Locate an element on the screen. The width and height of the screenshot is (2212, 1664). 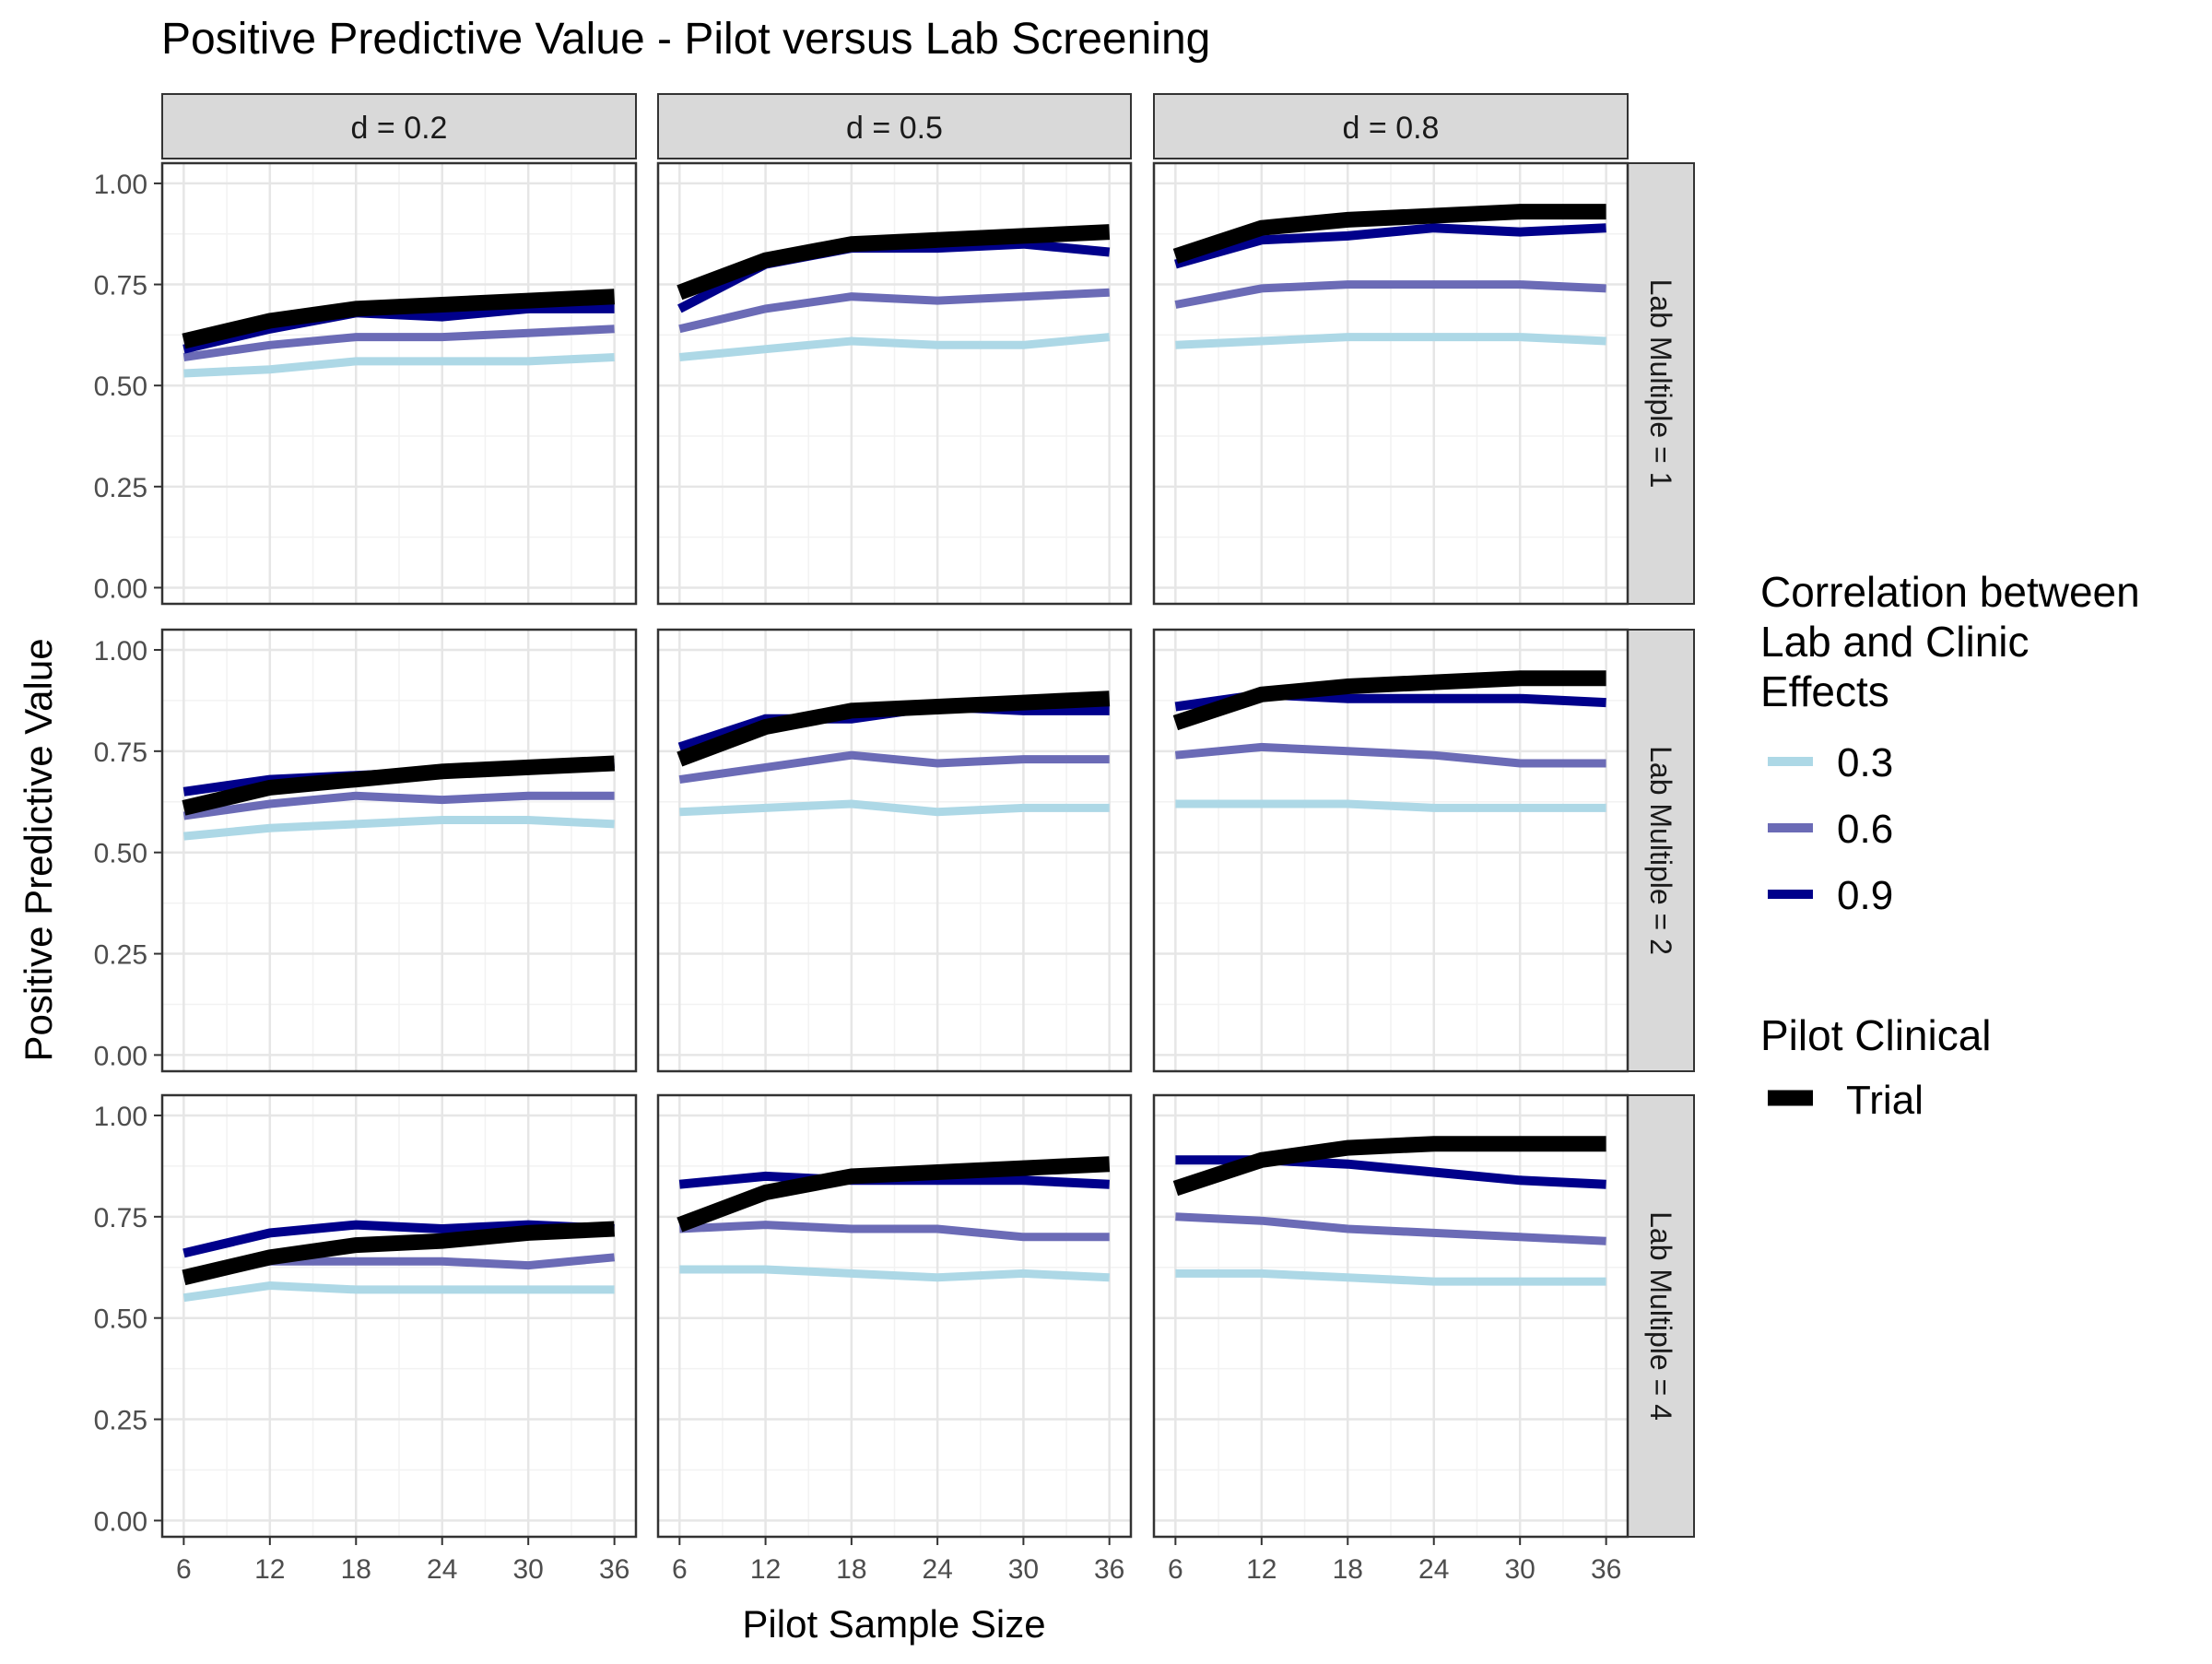
row-strip-label: Lab Multiple = 1 is located at coordinates (1660, 384).